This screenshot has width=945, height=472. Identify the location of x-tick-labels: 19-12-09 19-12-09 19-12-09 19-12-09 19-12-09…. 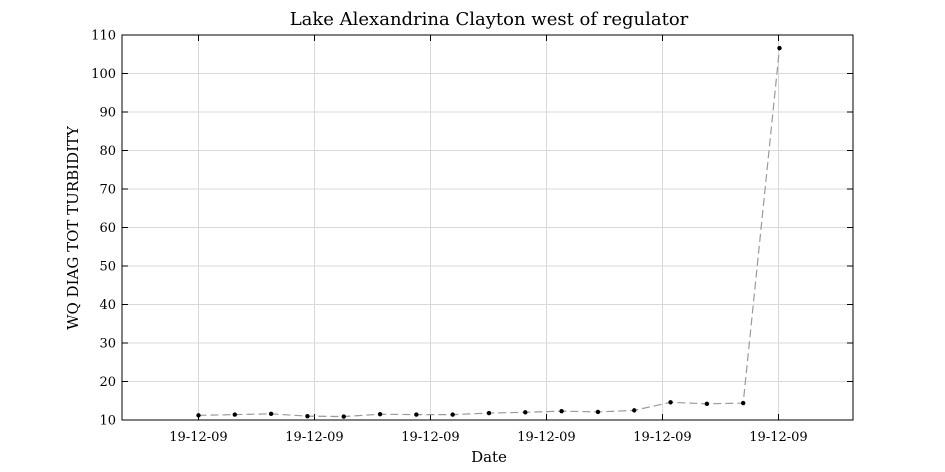
(488, 437).